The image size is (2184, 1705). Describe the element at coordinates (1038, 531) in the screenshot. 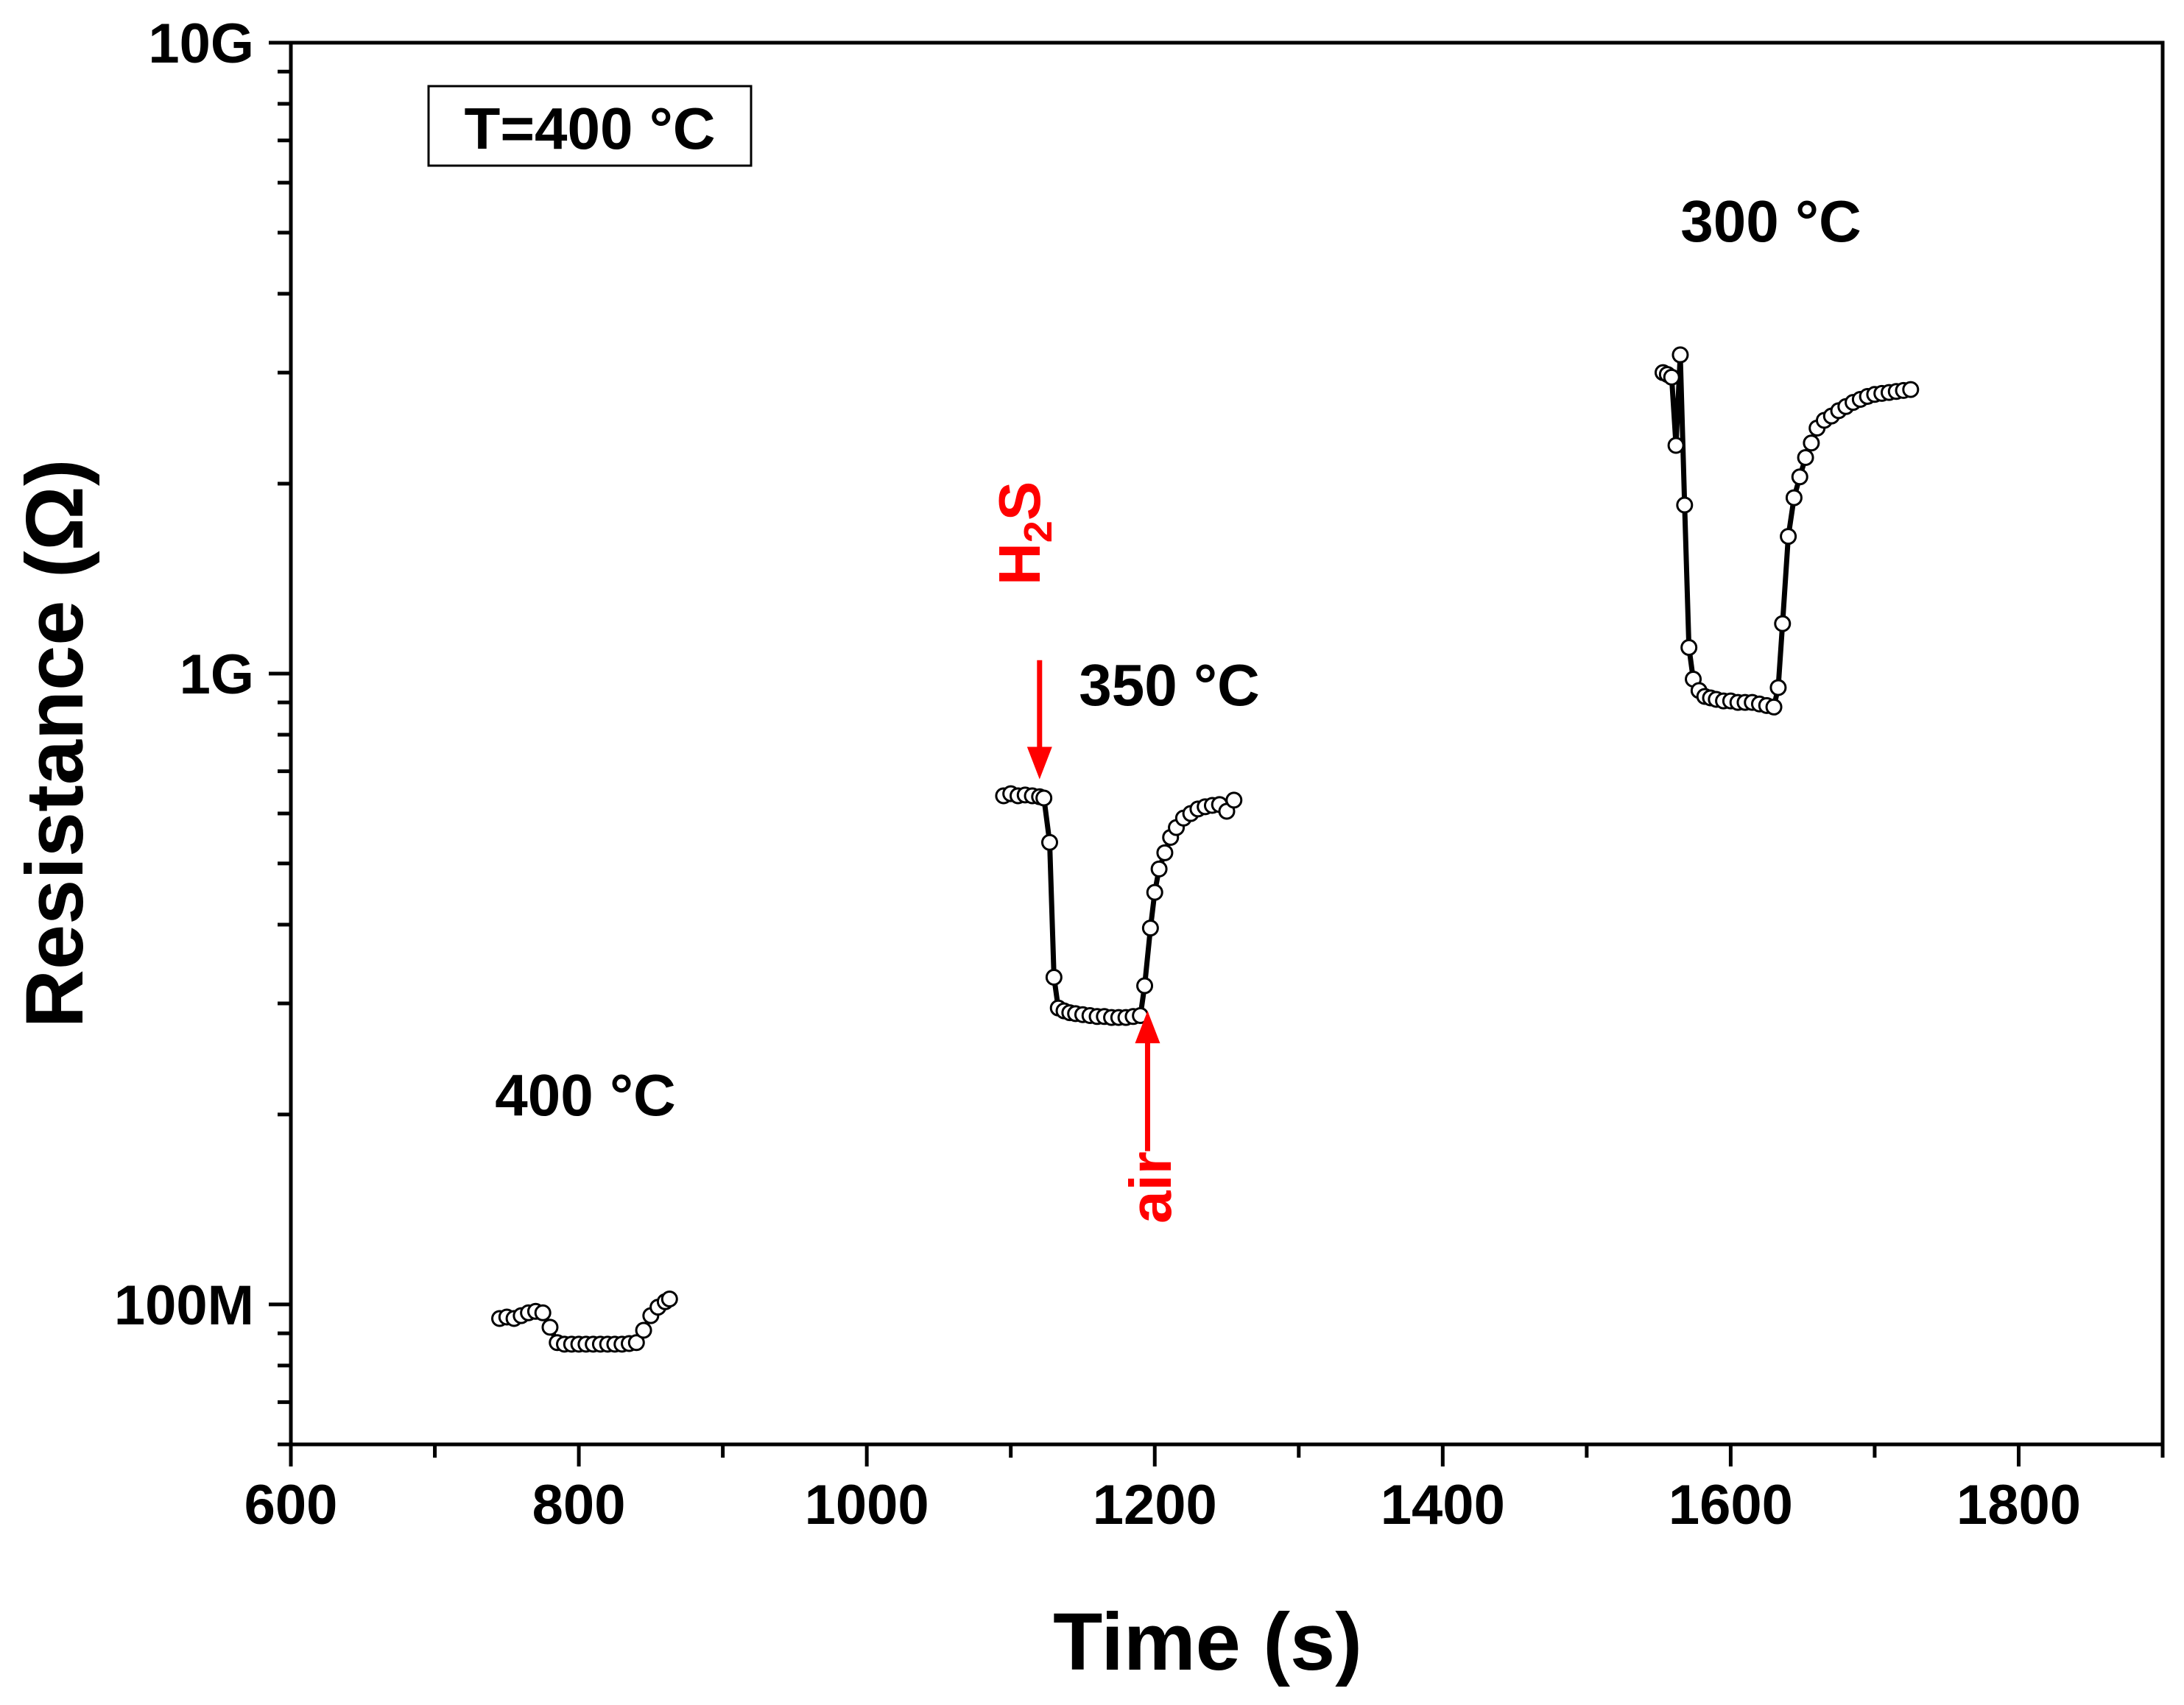

I see `h2s-subscript: 2` at that location.